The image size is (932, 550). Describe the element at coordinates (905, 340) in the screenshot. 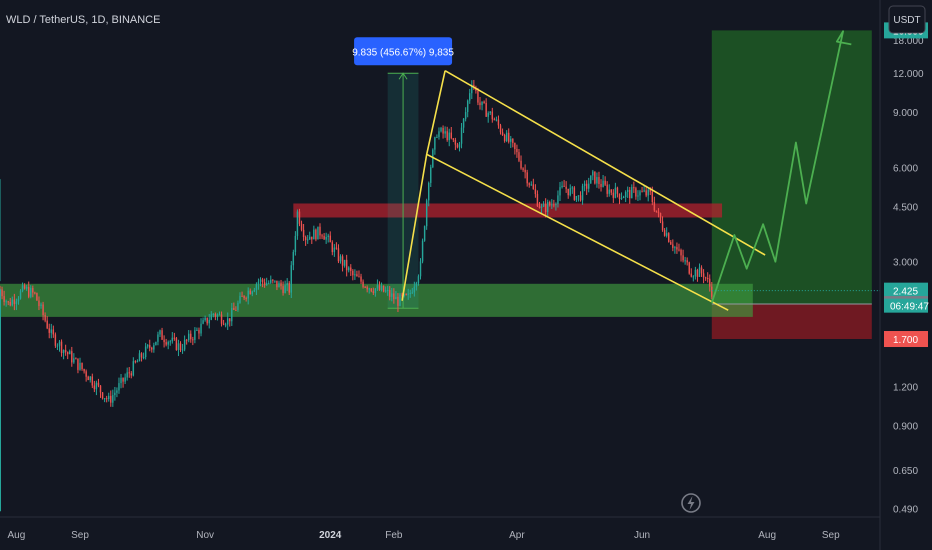

I see `price-tag-label: 1.700` at that location.